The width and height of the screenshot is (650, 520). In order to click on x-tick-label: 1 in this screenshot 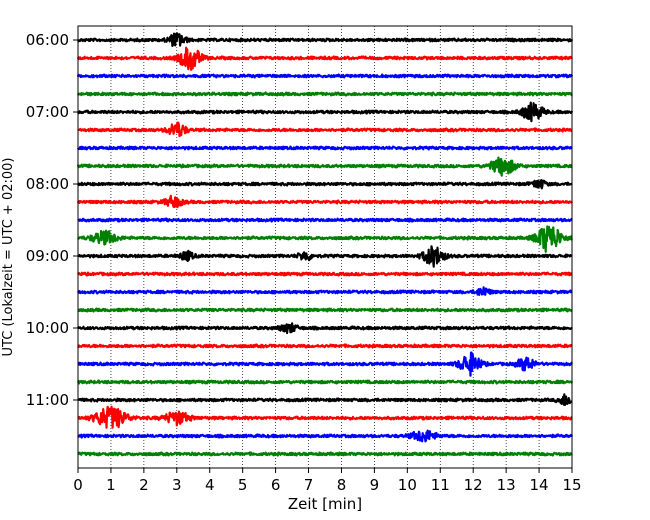, I will do `click(111, 485)`.